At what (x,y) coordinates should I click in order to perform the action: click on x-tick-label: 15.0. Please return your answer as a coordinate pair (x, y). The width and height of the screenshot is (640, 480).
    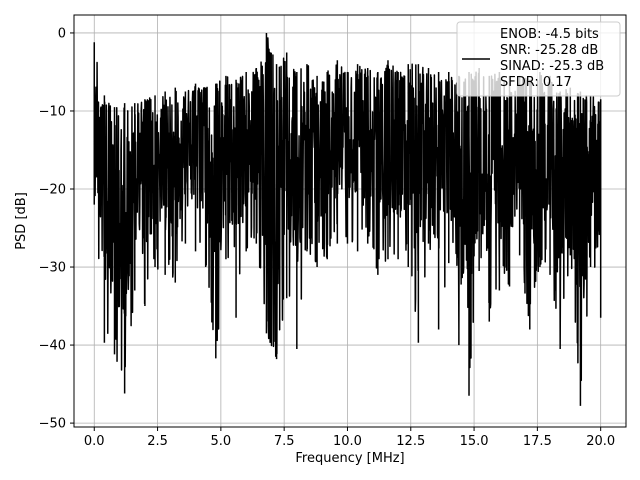
    Looking at the image, I should click on (474, 441).